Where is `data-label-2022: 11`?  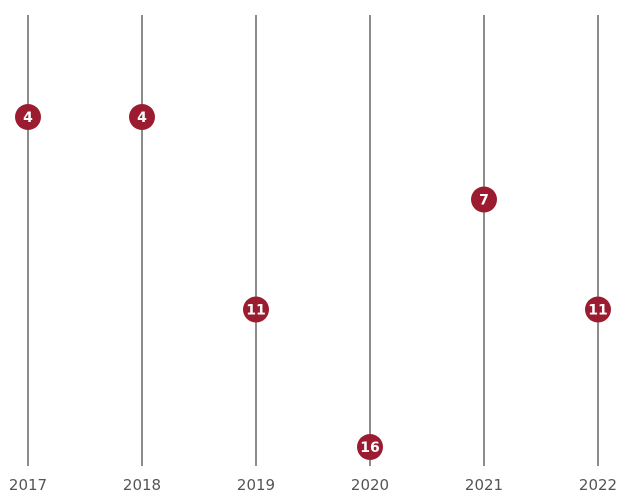 data-label-2022: 11 is located at coordinates (597, 311).